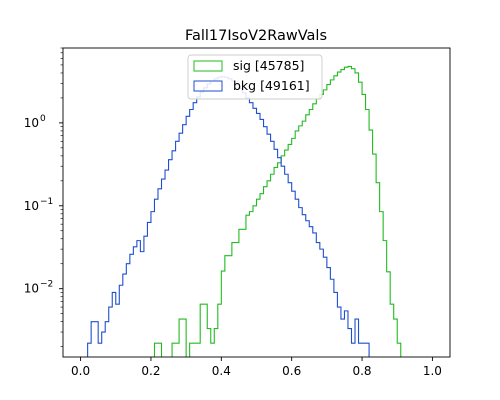 The height and width of the screenshot is (400, 500). Describe the element at coordinates (150, 371) in the screenshot. I see `x-tick-label: 0.2` at that location.